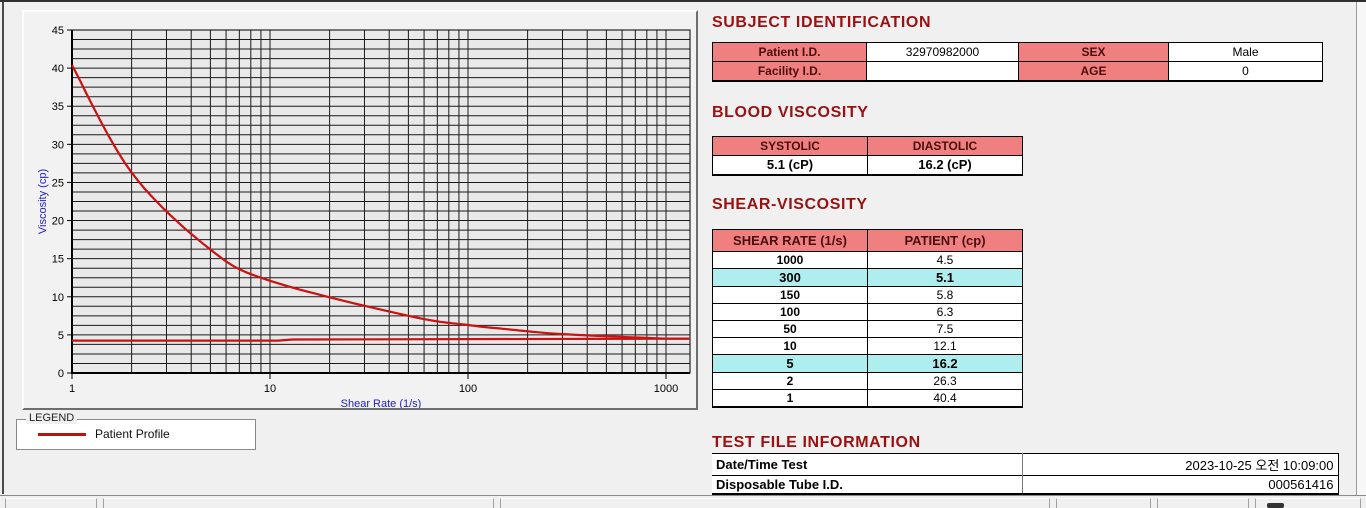  Describe the element at coordinates (867, 464) in the screenshot. I see `date-time-test-label: Date/Time Test` at that location.